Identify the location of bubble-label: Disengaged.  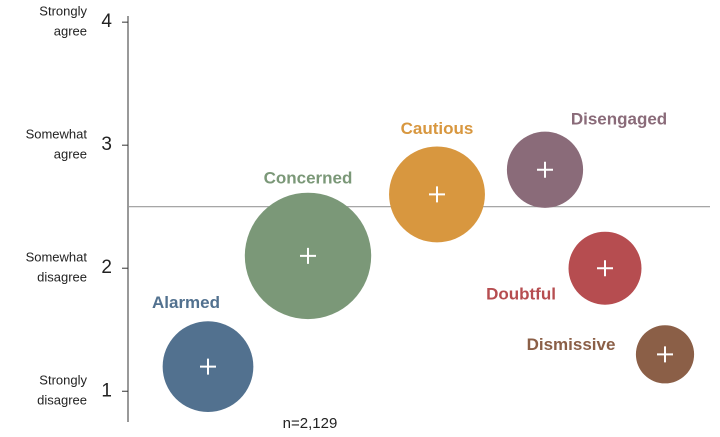
(619, 118).